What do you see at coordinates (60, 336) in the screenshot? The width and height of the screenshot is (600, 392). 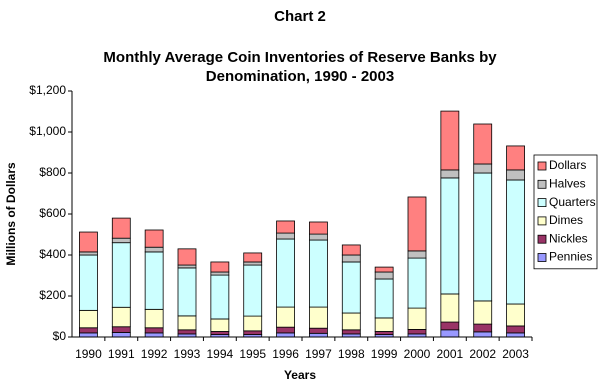 I see `y-tick-label: $0` at bounding box center [60, 336].